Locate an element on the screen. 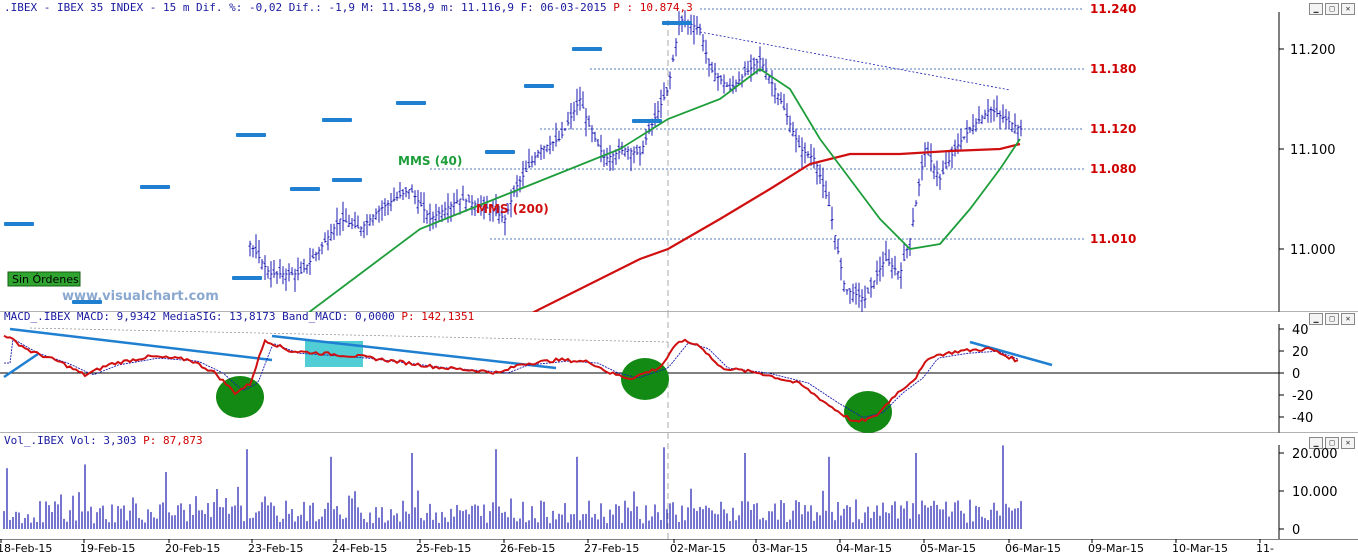 Image resolution: width=1358 pixels, height=556 pixels. volume-last: P: 87,873 is located at coordinates (169, 440).